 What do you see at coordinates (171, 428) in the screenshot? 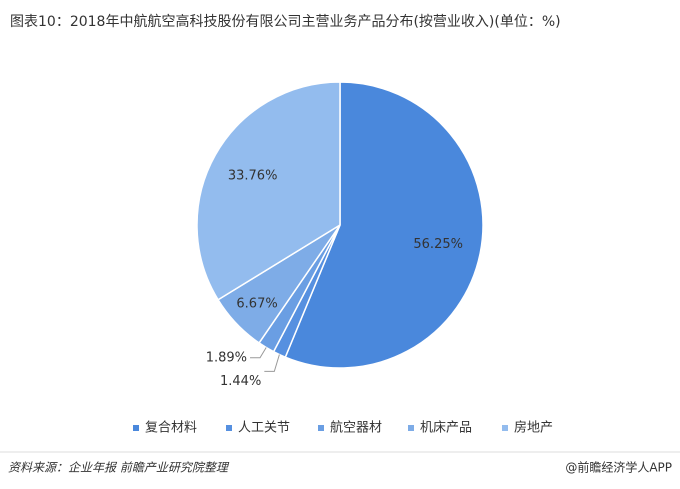
I see `legend-label: 复合材料` at bounding box center [171, 428].